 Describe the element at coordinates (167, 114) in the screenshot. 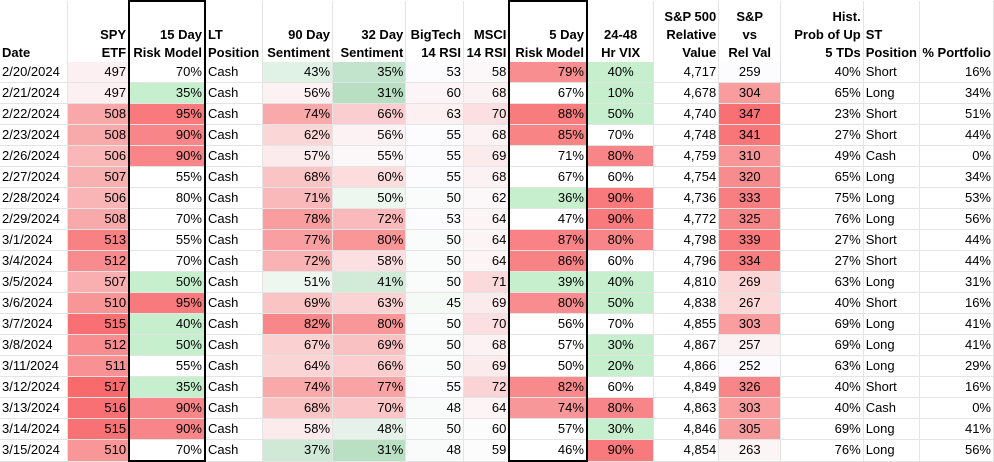

I see `cell-risk15: 95%` at that location.